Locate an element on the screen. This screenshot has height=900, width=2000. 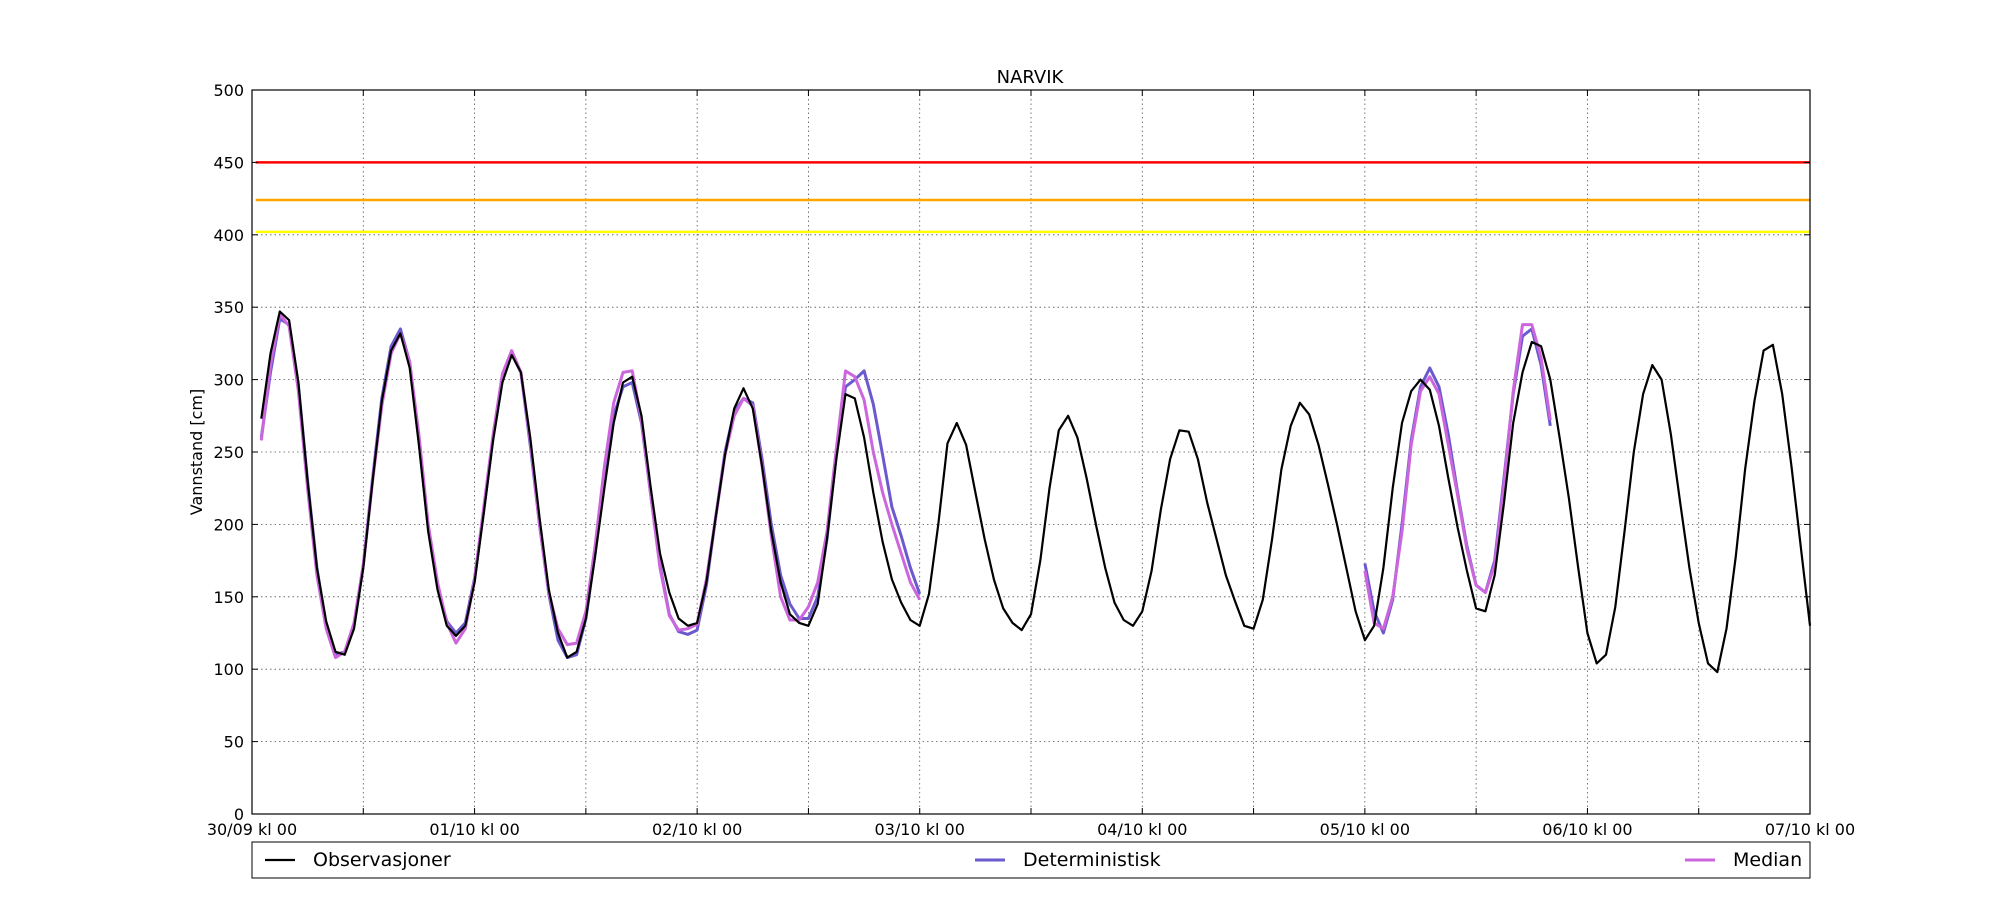
y-tick-label: 200 is located at coordinates (228, 524).